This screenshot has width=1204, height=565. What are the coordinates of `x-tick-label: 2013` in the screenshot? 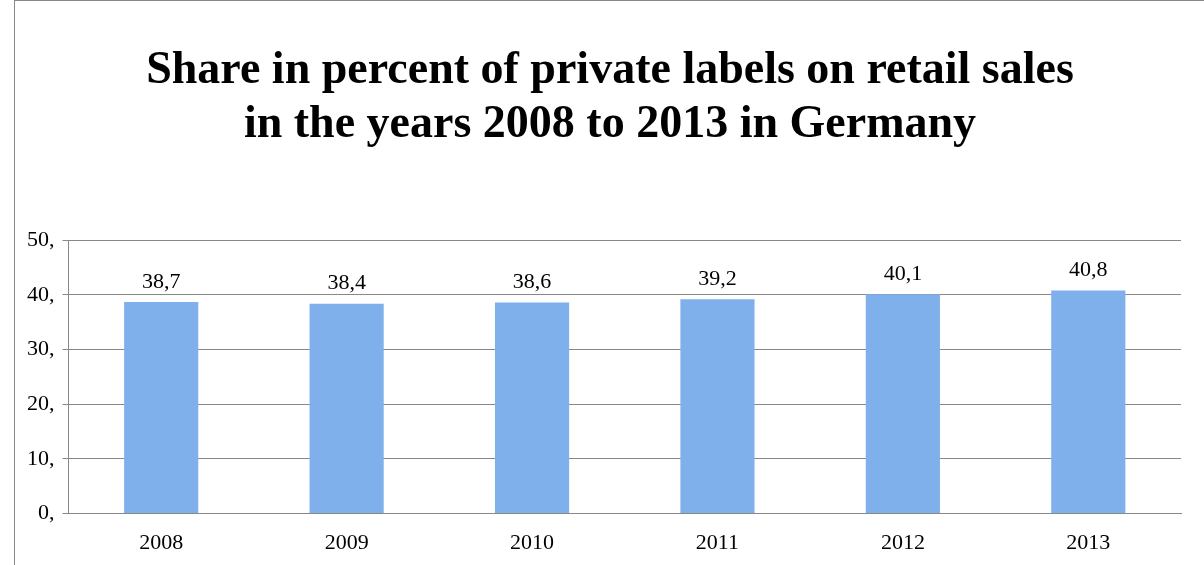 It's located at (1088, 541).